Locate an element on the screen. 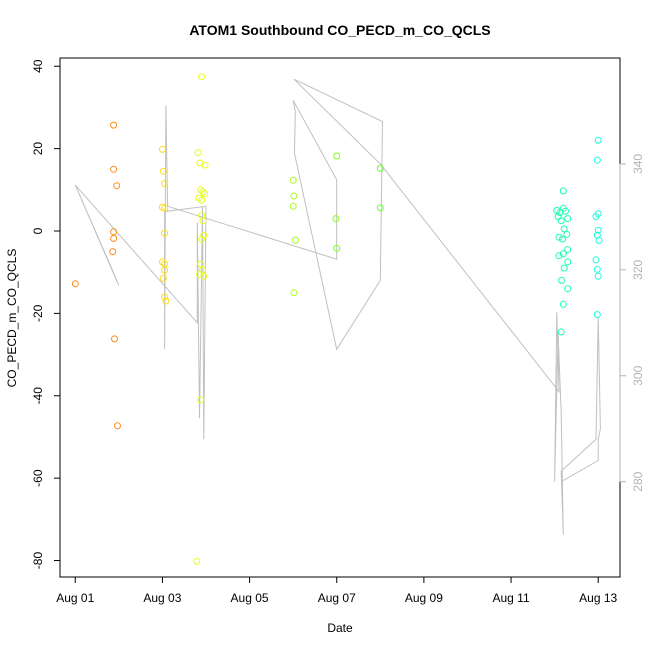 The width and height of the screenshot is (650, 650). chart-title: ATOM1 Southbound CO_PECD_m_CO_QCLS is located at coordinates (339, 30).